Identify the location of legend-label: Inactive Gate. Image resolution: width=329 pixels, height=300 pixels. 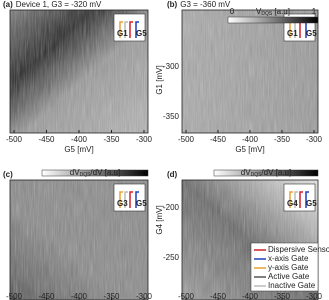
(292, 285).